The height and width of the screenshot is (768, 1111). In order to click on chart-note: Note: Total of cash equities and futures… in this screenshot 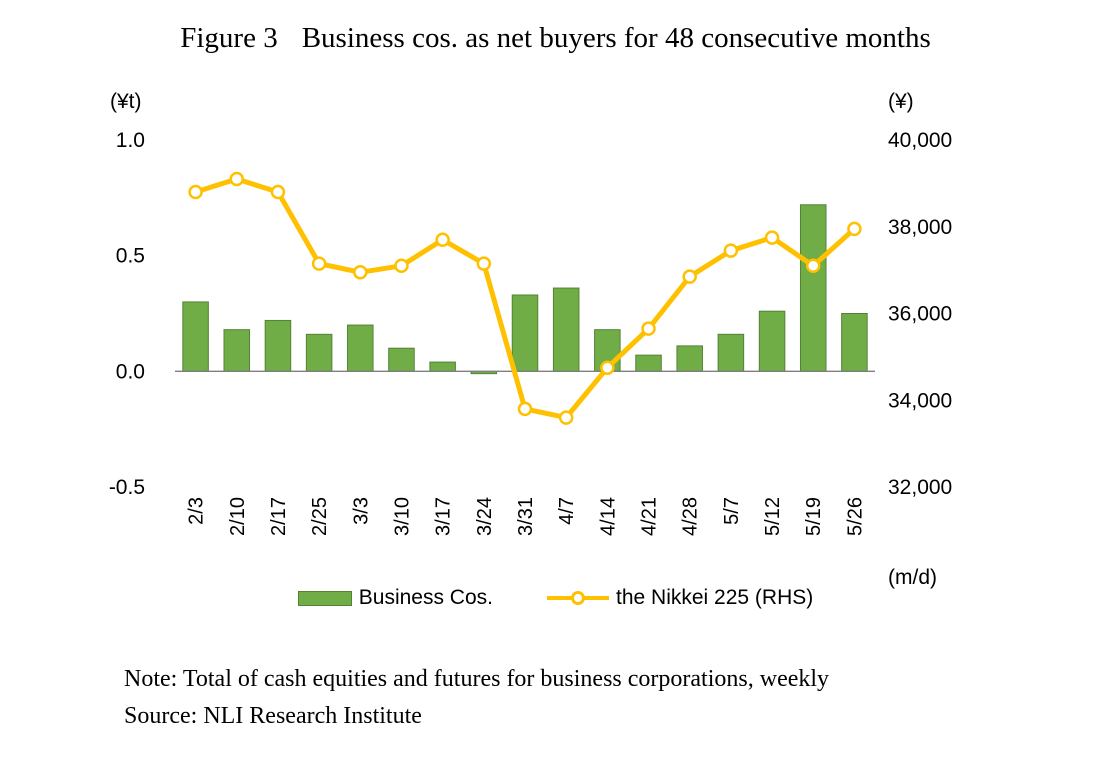, I will do `click(477, 679)`.